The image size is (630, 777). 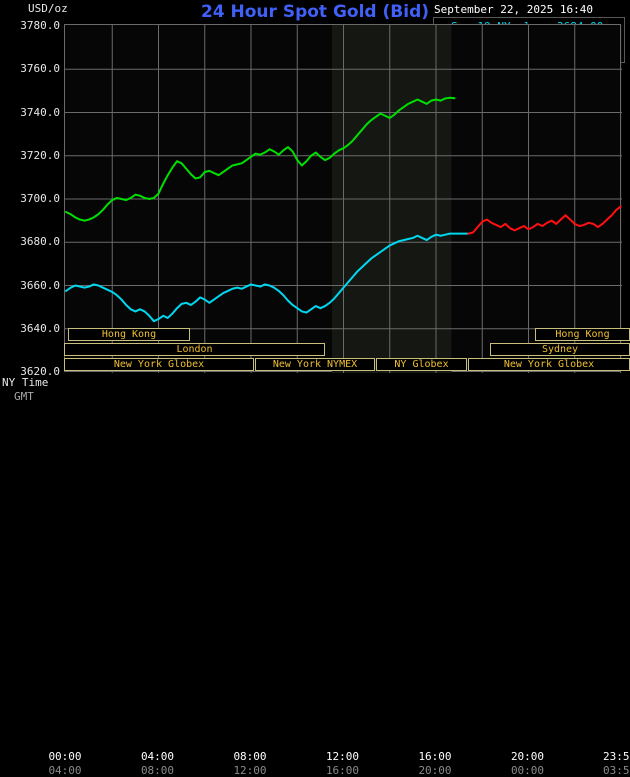 I want to click on legend-timestamp: September 22, 2025 16:40, so click(x=513, y=9).